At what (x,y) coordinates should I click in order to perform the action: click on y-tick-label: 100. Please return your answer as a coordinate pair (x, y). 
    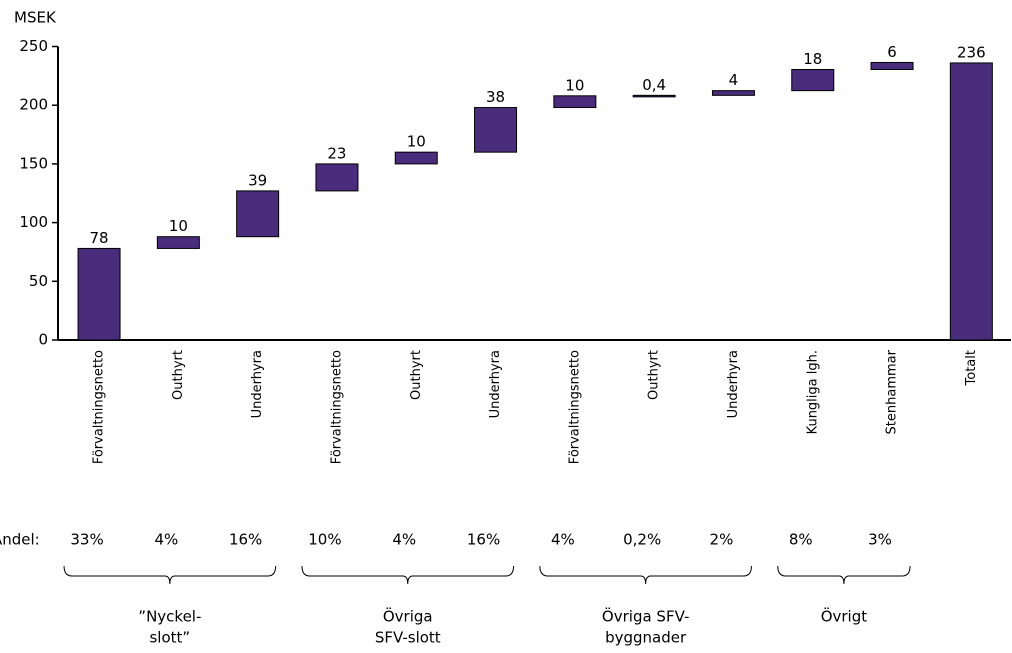
    Looking at the image, I should click on (33, 222).